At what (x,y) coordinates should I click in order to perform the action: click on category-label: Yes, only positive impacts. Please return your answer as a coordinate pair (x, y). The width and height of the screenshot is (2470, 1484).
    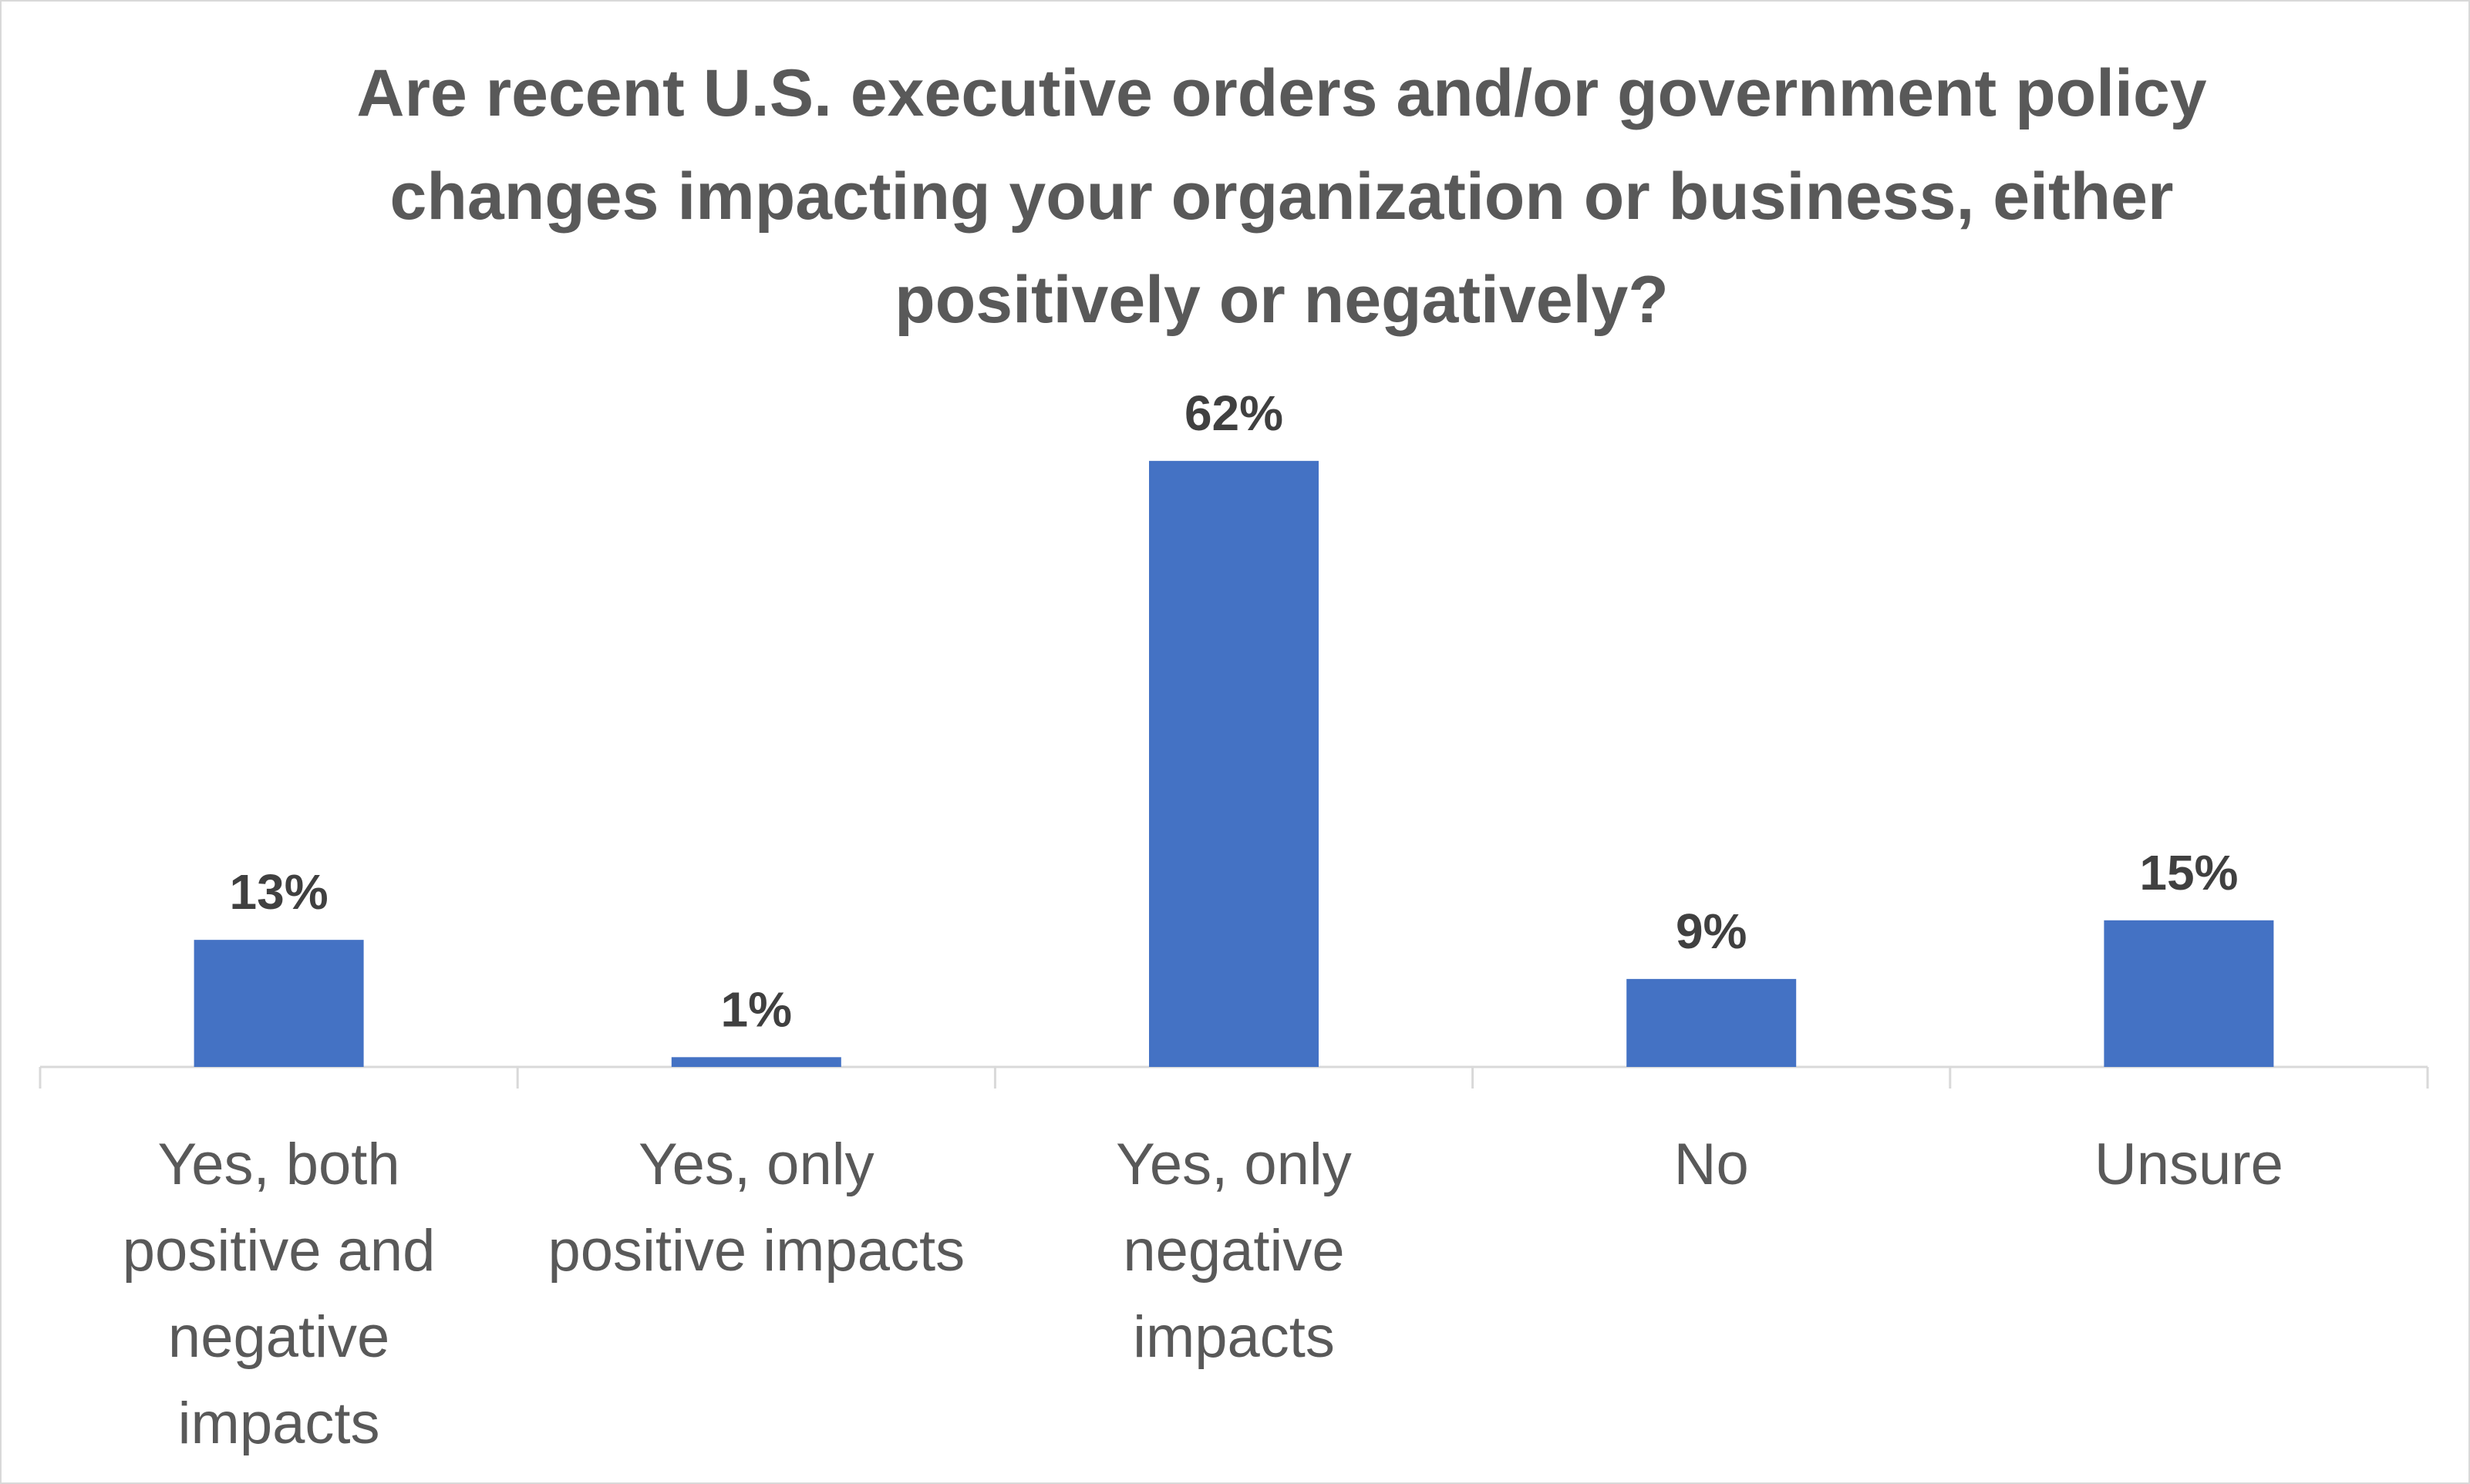
    Looking at the image, I should click on (757, 1208).